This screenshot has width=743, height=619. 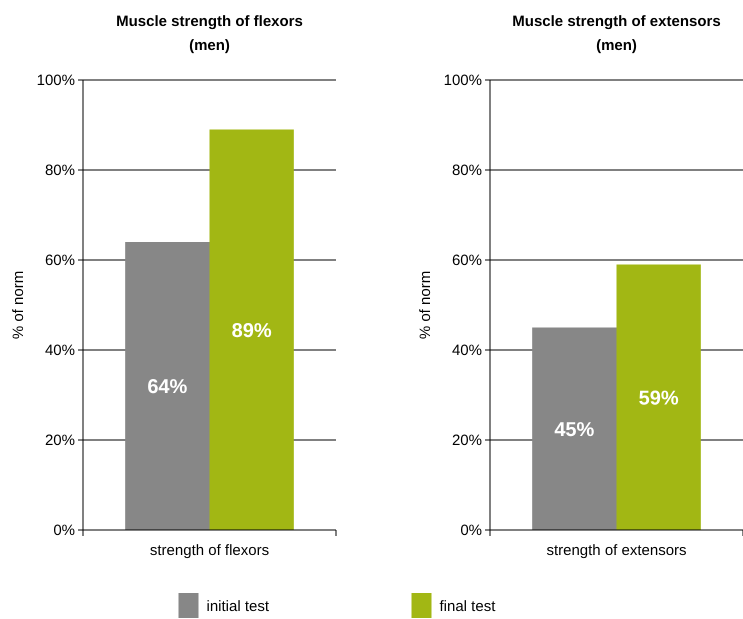 What do you see at coordinates (616, 550) in the screenshot?
I see `x-tick-label: strength of extensors` at bounding box center [616, 550].